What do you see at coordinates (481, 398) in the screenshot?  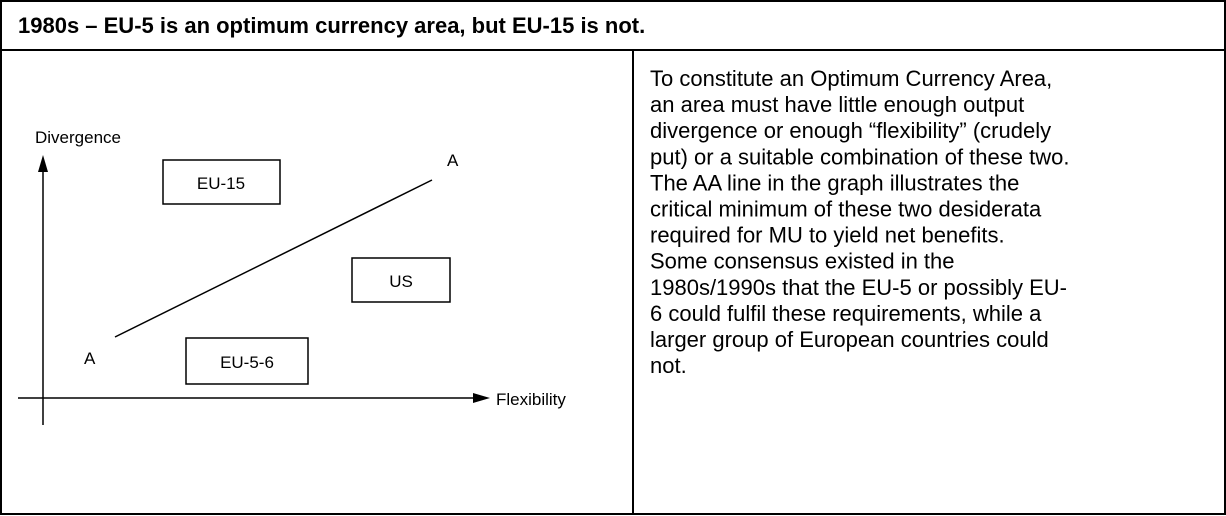 I see `x-arrowhead` at bounding box center [481, 398].